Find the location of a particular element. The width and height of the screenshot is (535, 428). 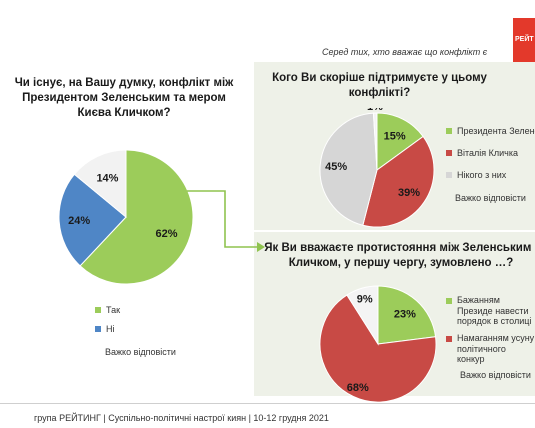

legend-swatch-klitschko is located at coordinates (449, 153).